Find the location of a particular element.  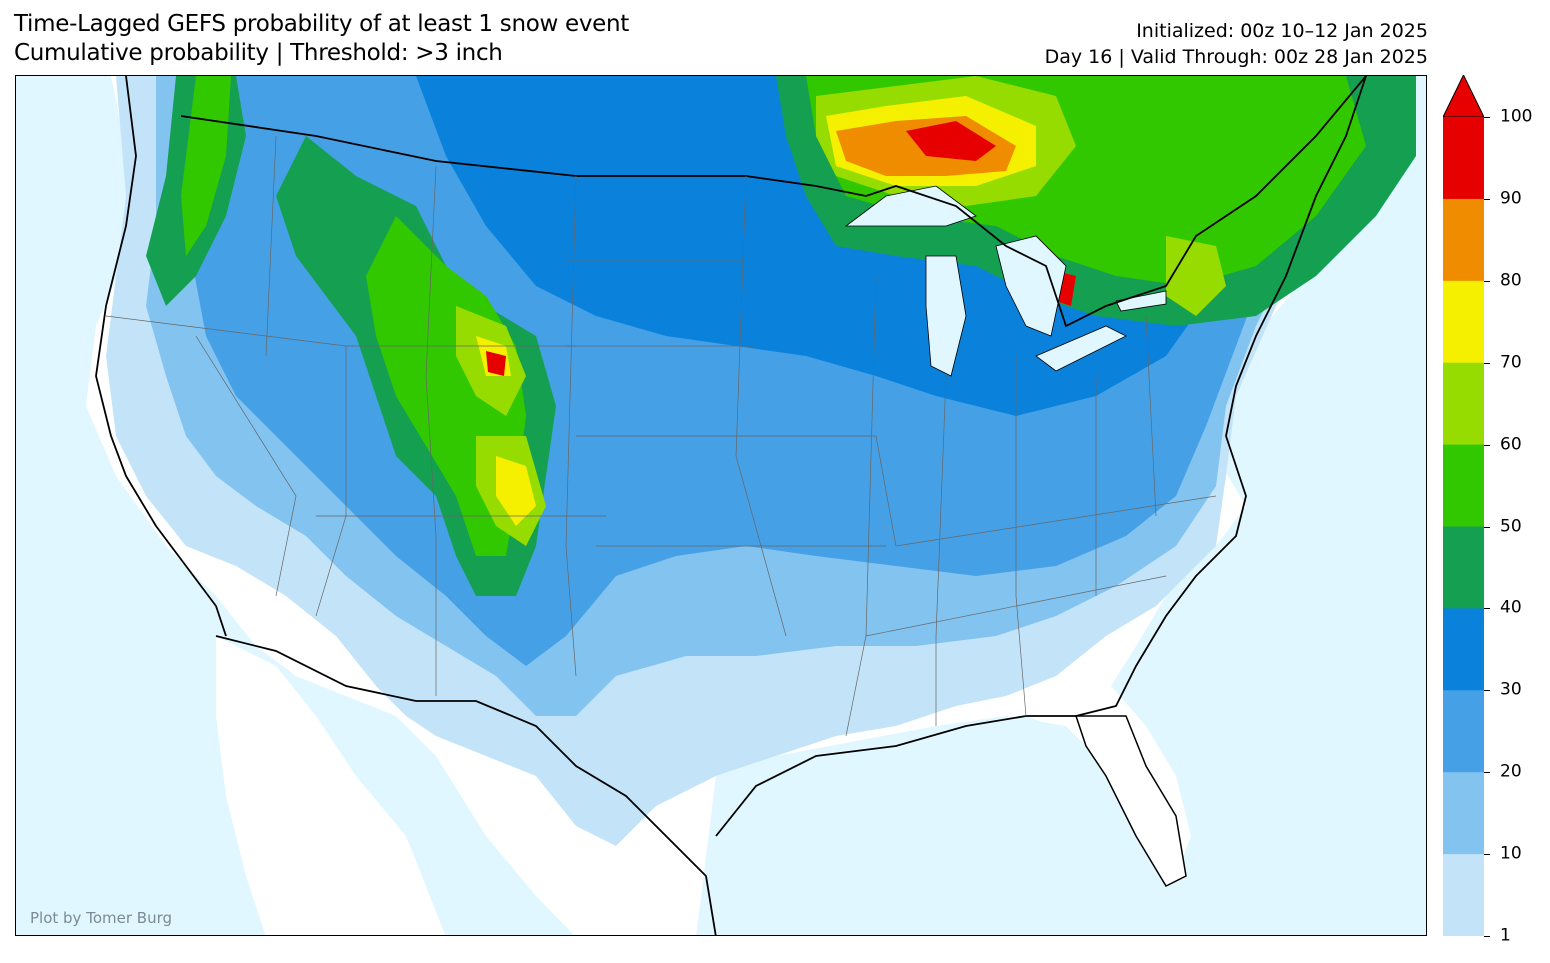

colorbar-label: 90 is located at coordinates (1511, 198).